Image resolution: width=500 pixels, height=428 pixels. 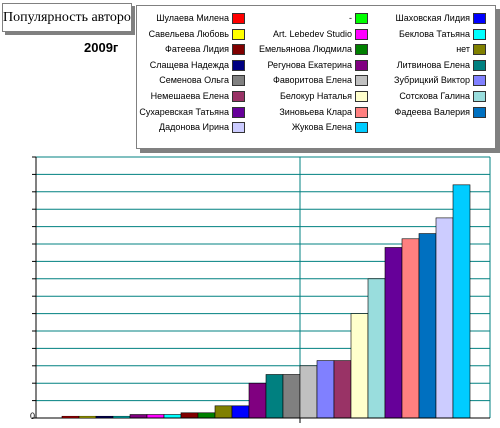 I want to click on legend-entry: Беклова Татьяна, so click(x=431, y=34).